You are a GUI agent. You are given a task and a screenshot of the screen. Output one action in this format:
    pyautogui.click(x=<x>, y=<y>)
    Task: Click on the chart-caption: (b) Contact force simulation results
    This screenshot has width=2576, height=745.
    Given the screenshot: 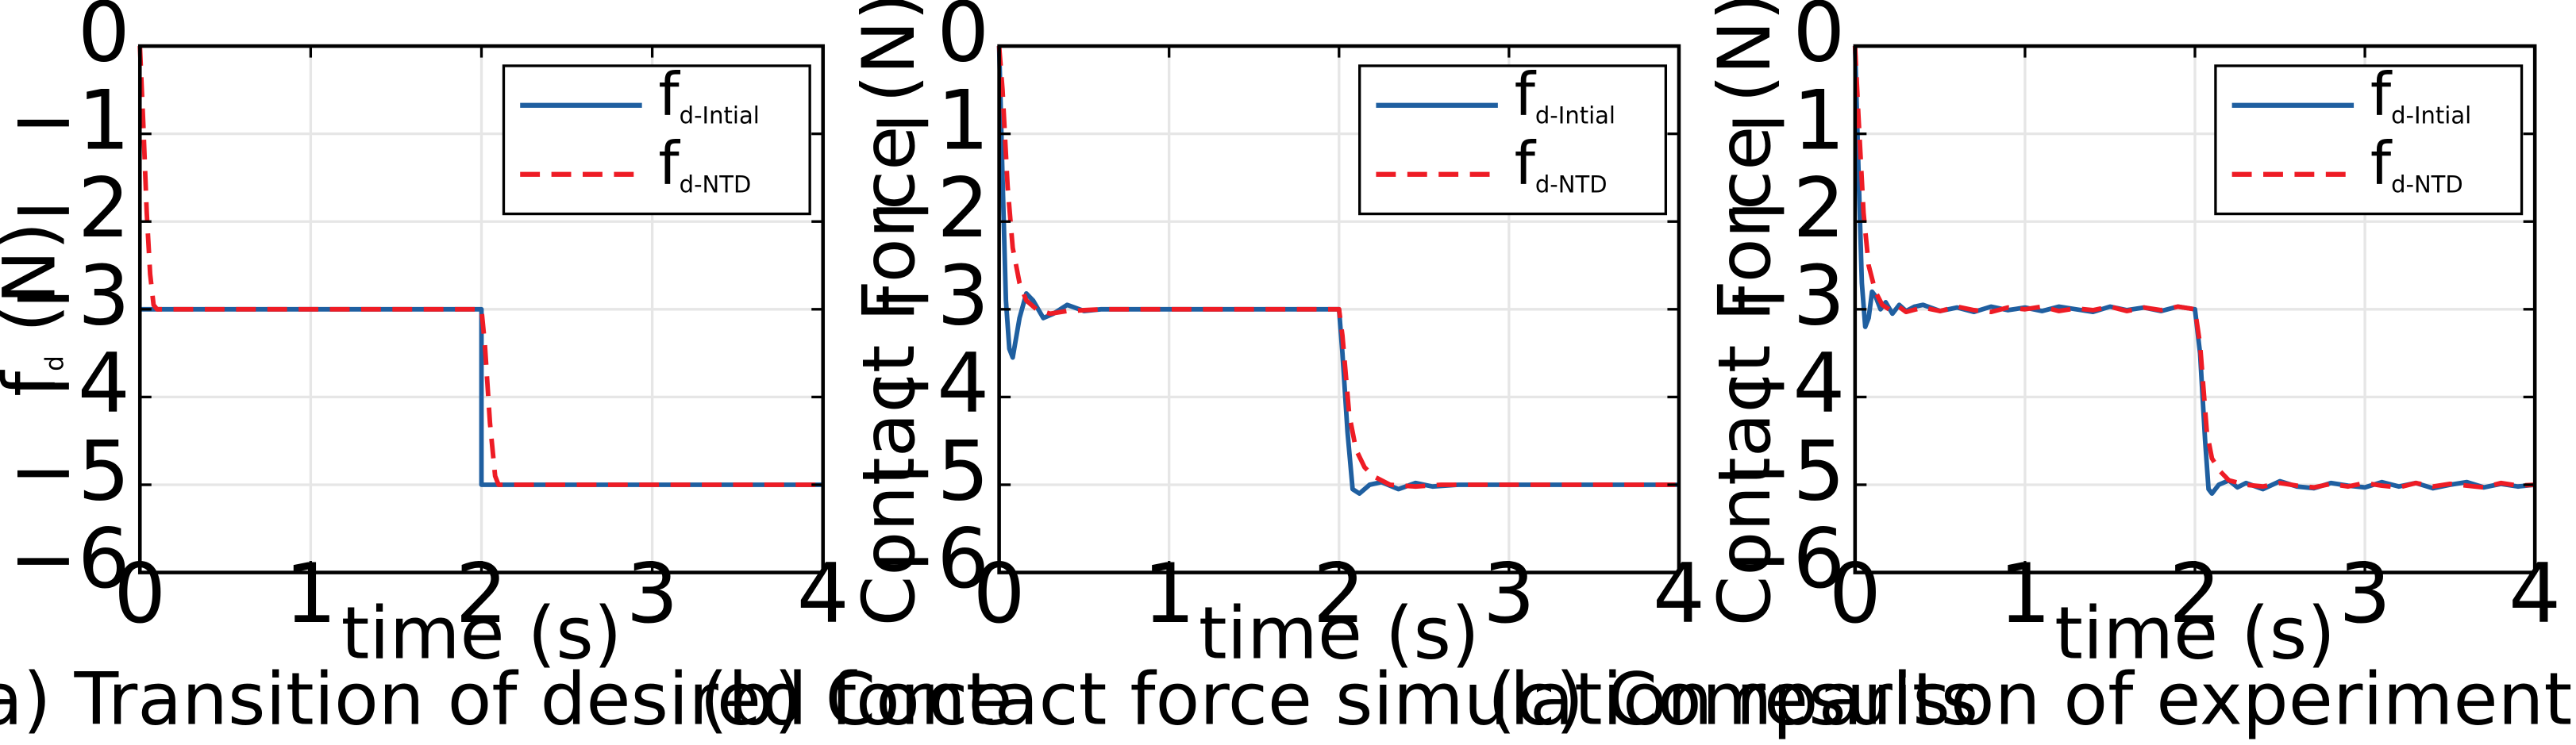 What is the action you would take?
    pyautogui.click(x=1338, y=698)
    